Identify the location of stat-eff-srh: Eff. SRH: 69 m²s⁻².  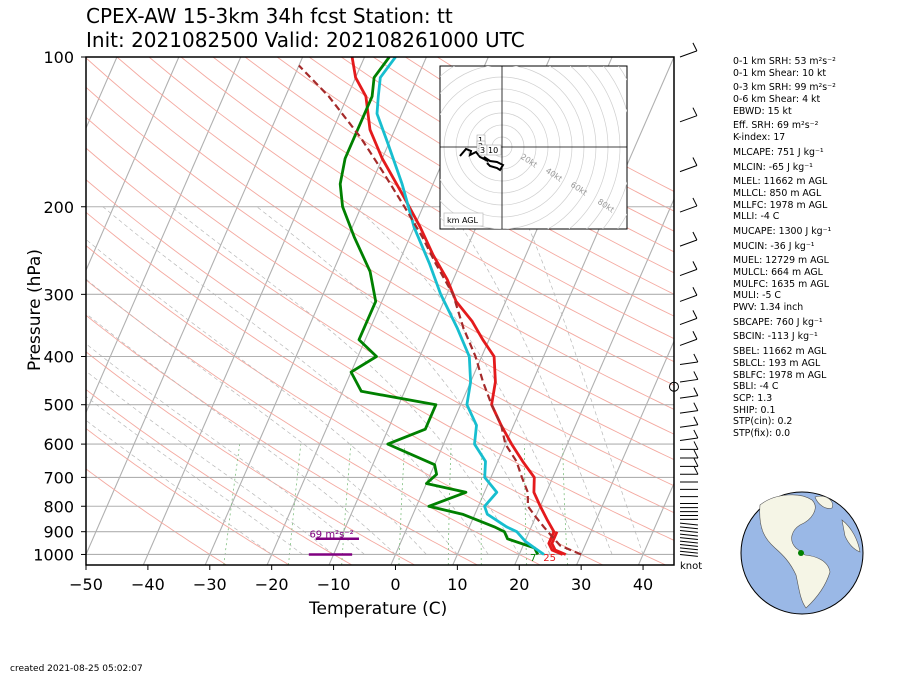
(776, 126).